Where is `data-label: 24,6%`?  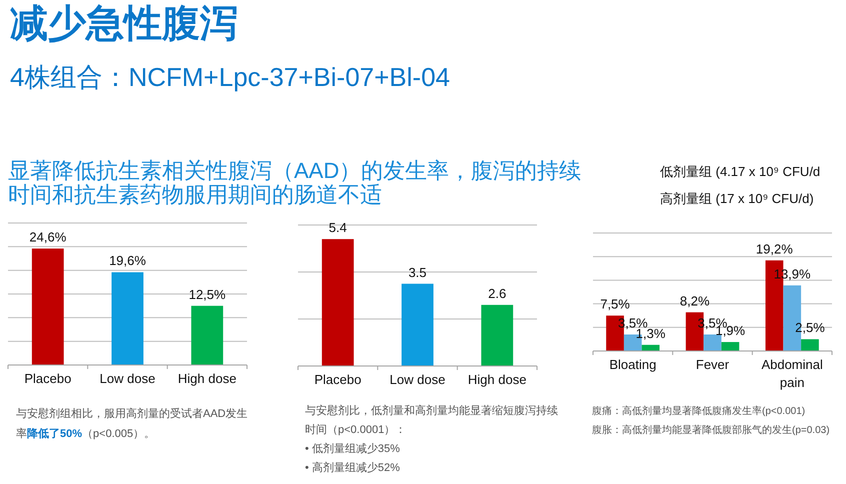
data-label: 24,6% is located at coordinates (48, 237).